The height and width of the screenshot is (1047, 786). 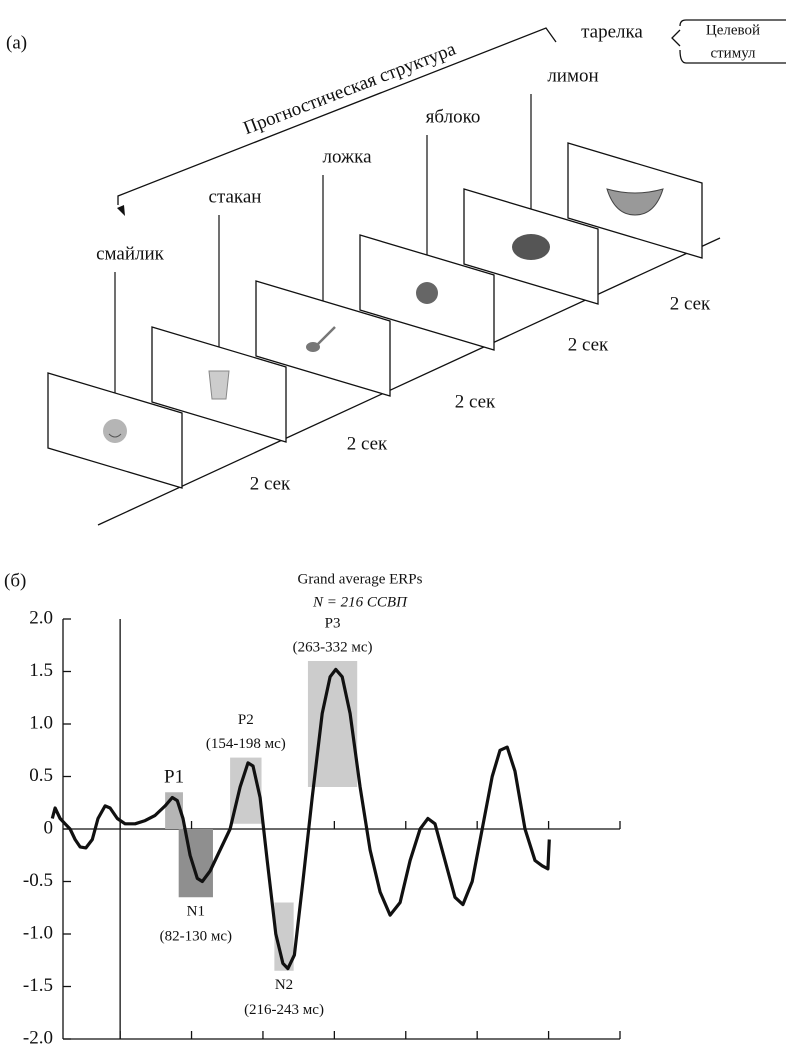 I want to click on stimulus-word: лимон, so click(x=572, y=75).